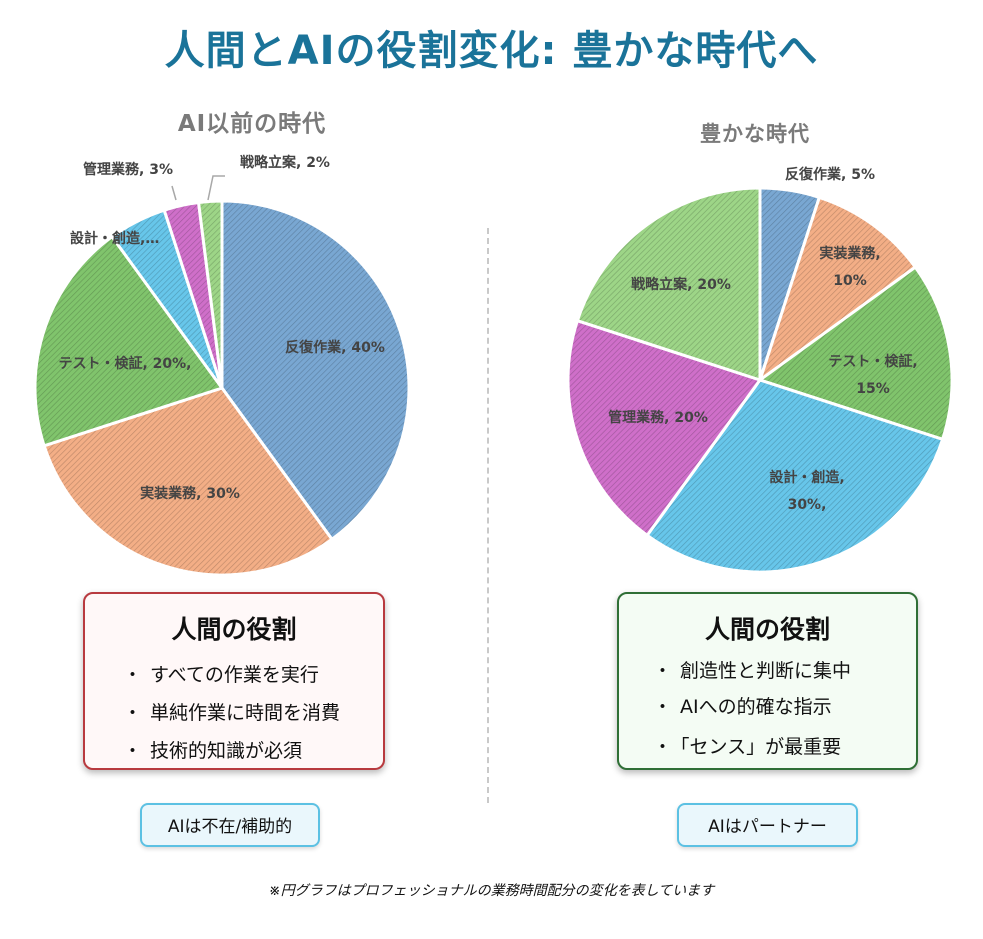 This screenshot has width=983, height=939. Describe the element at coordinates (681, 284) in the screenshot. I see `slice-label: 戦略立案, 20%` at that location.